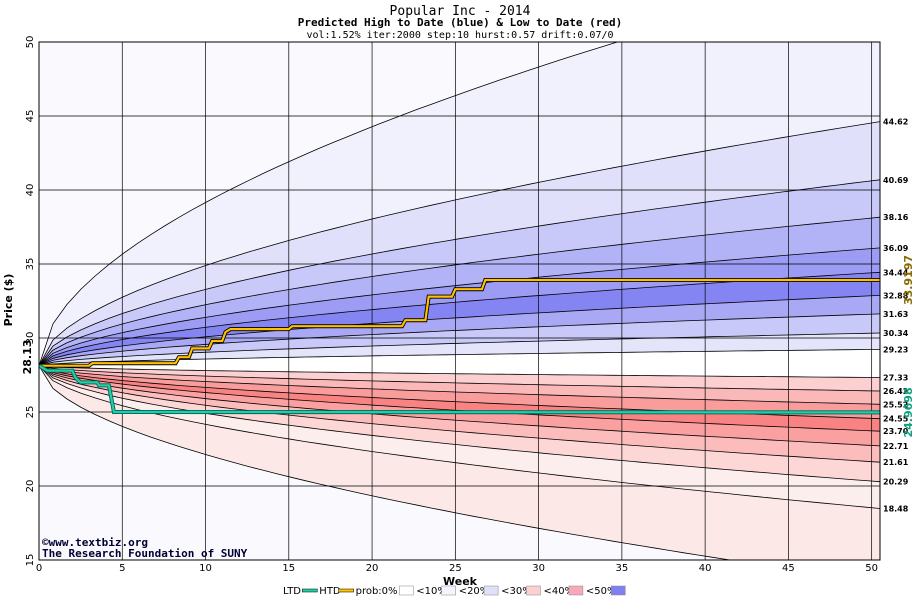 Image resolution: width=920 pixels, height=600 pixels. I want to click on quantile-label: 26.42, so click(895, 391).